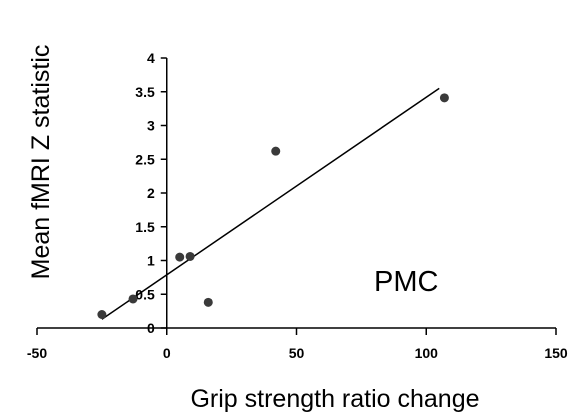 This screenshot has height=416, width=588. I want to click on y-tick-label: 0.5, so click(145, 294).